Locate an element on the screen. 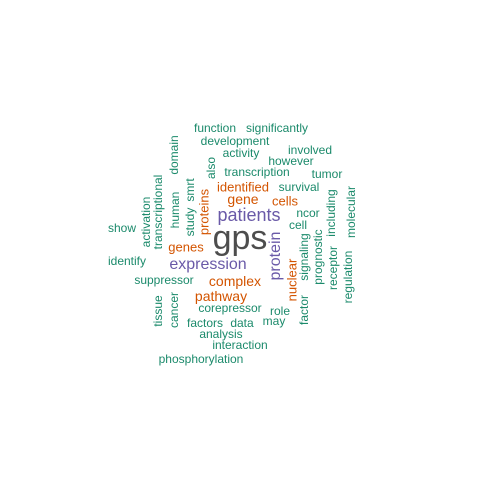 The width and height of the screenshot is (480, 480). word-phosphorylation: phosphorylation is located at coordinates (201, 359).